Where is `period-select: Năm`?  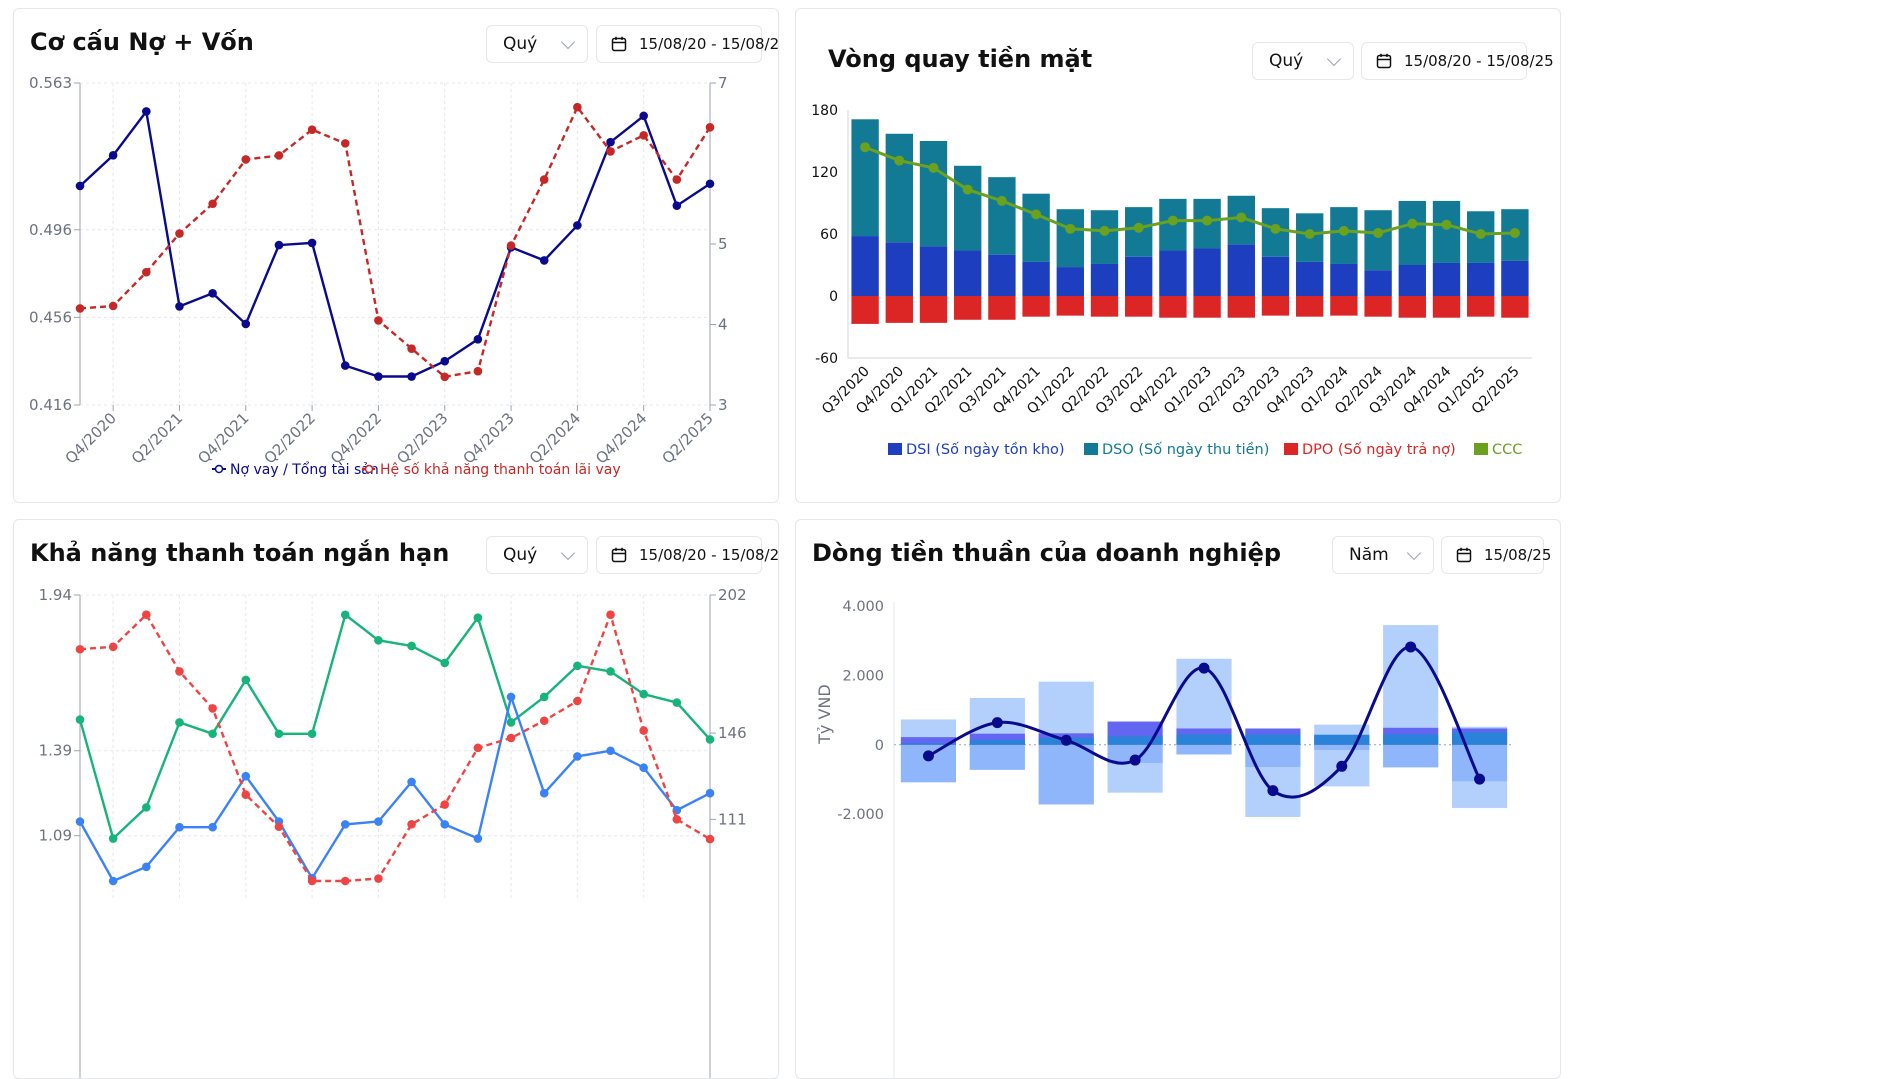 period-select: Năm is located at coordinates (1383, 555).